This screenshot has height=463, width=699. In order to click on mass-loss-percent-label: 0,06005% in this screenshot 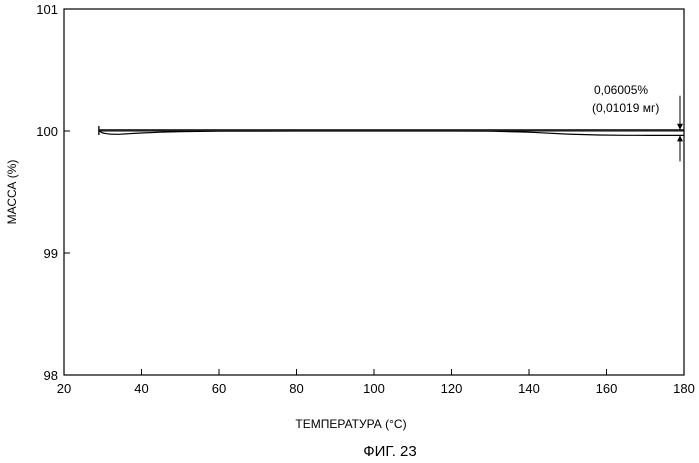, I will do `click(621, 90)`.